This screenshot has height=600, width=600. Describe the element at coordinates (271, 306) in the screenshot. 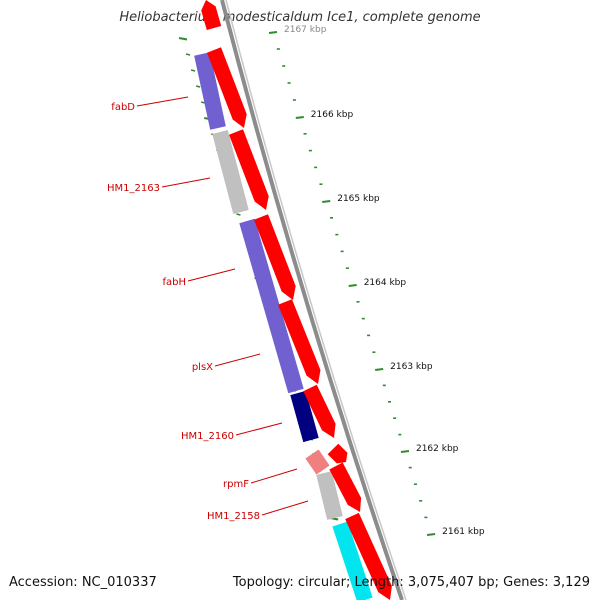

I see `gene-segment-fabH-plsX` at that location.